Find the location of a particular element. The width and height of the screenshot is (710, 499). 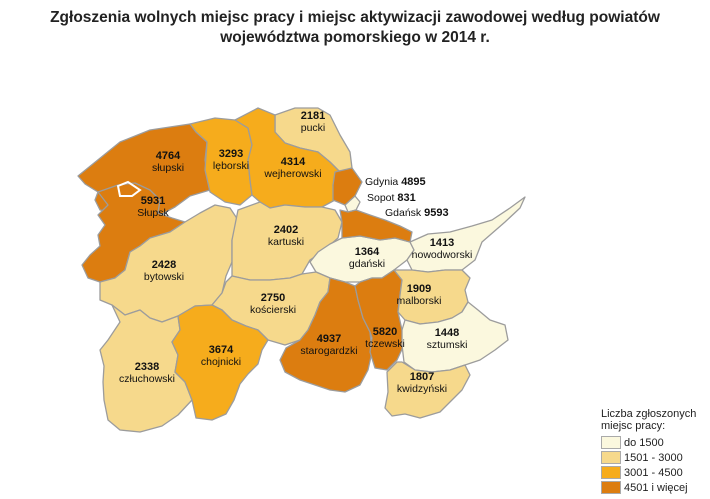

county-name-nowodworski: nowodworski is located at coordinates (442, 255).